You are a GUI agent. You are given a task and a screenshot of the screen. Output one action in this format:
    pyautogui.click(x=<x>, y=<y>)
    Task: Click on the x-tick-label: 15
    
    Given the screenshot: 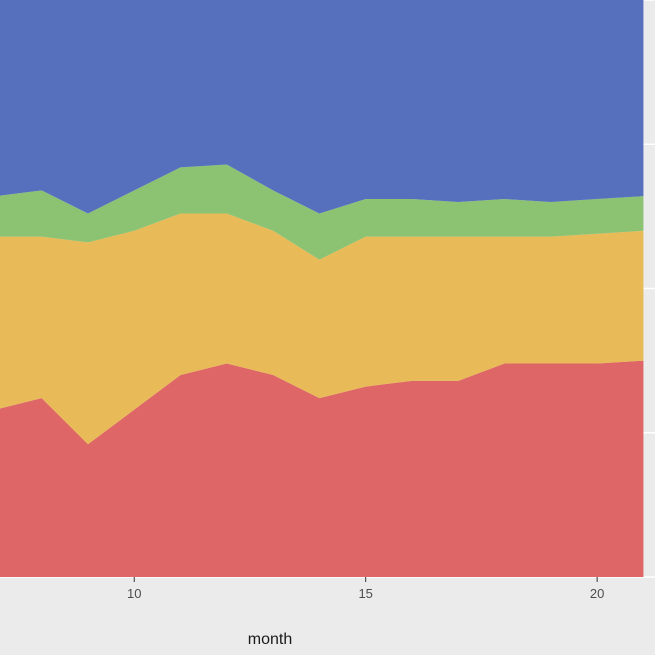 What is the action you would take?
    pyautogui.click(x=365, y=593)
    